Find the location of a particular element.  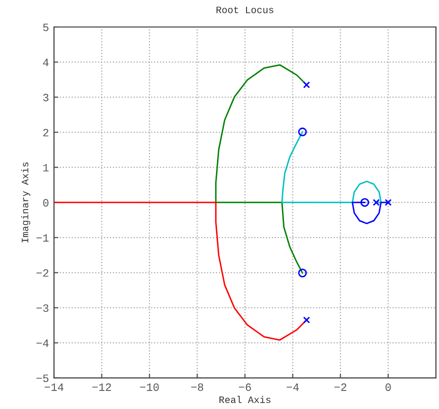

x-tick-label: −8 is located at coordinates (197, 387).